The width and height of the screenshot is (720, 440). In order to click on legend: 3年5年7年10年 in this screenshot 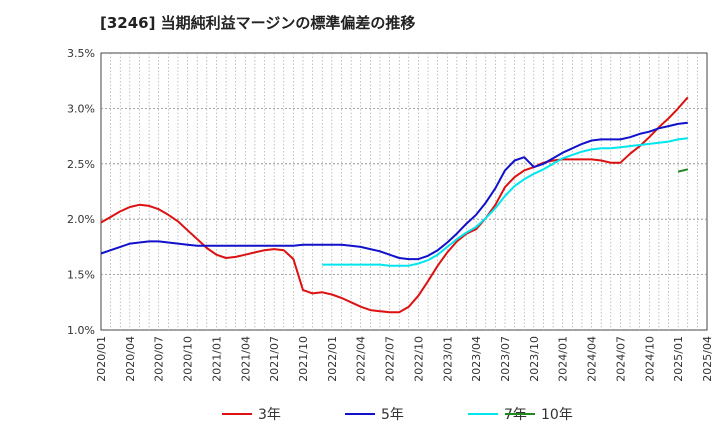, I will do `click(397, 415)`.